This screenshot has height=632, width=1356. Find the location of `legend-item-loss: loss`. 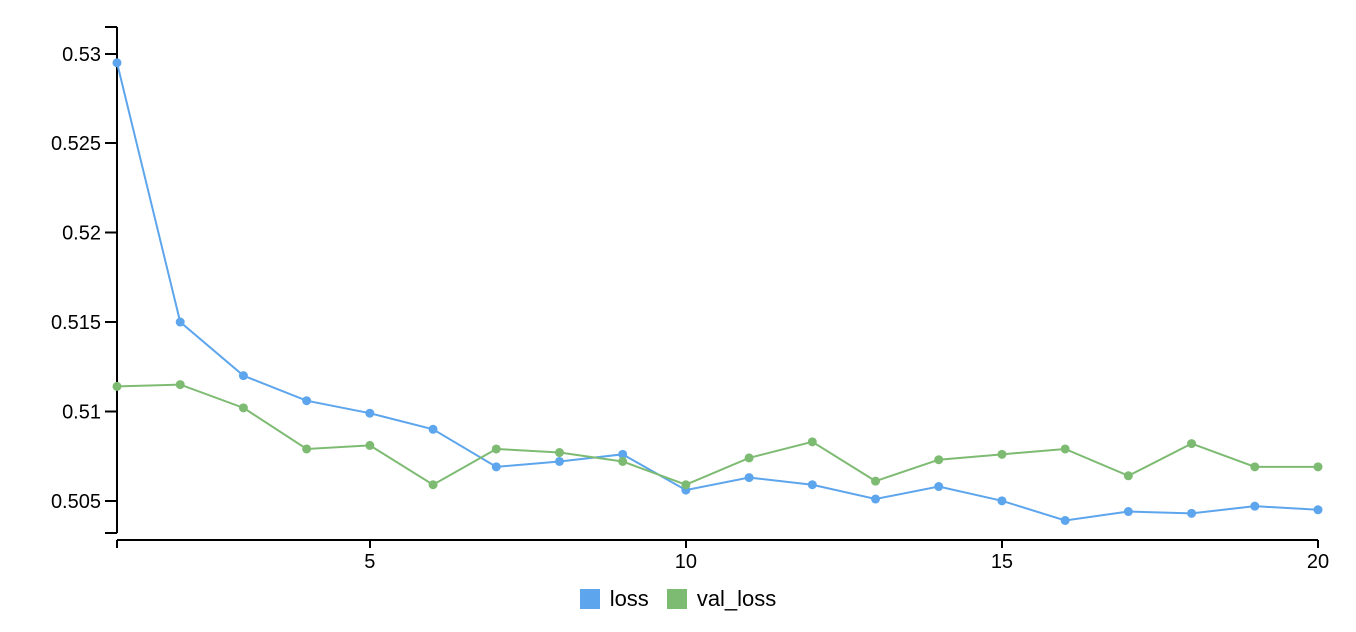

legend-item-loss: loss is located at coordinates (614, 599).